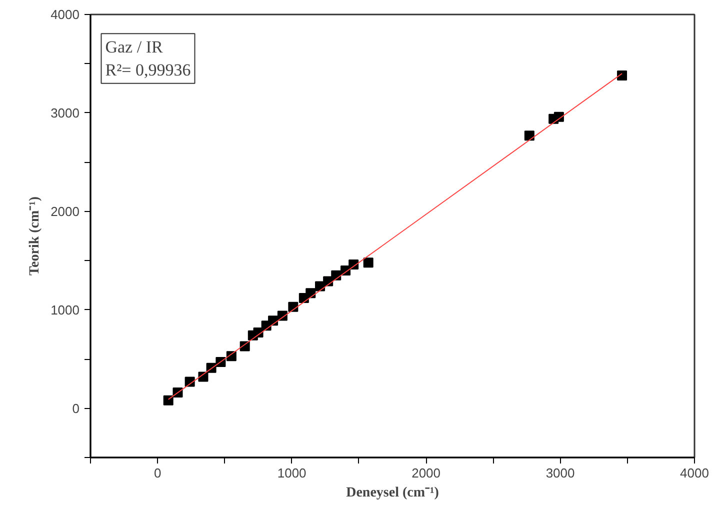 This screenshot has width=719, height=527. Describe the element at coordinates (148, 59) in the screenshot. I see `annotation: Gaz / IR R²= 0,99936` at that location.